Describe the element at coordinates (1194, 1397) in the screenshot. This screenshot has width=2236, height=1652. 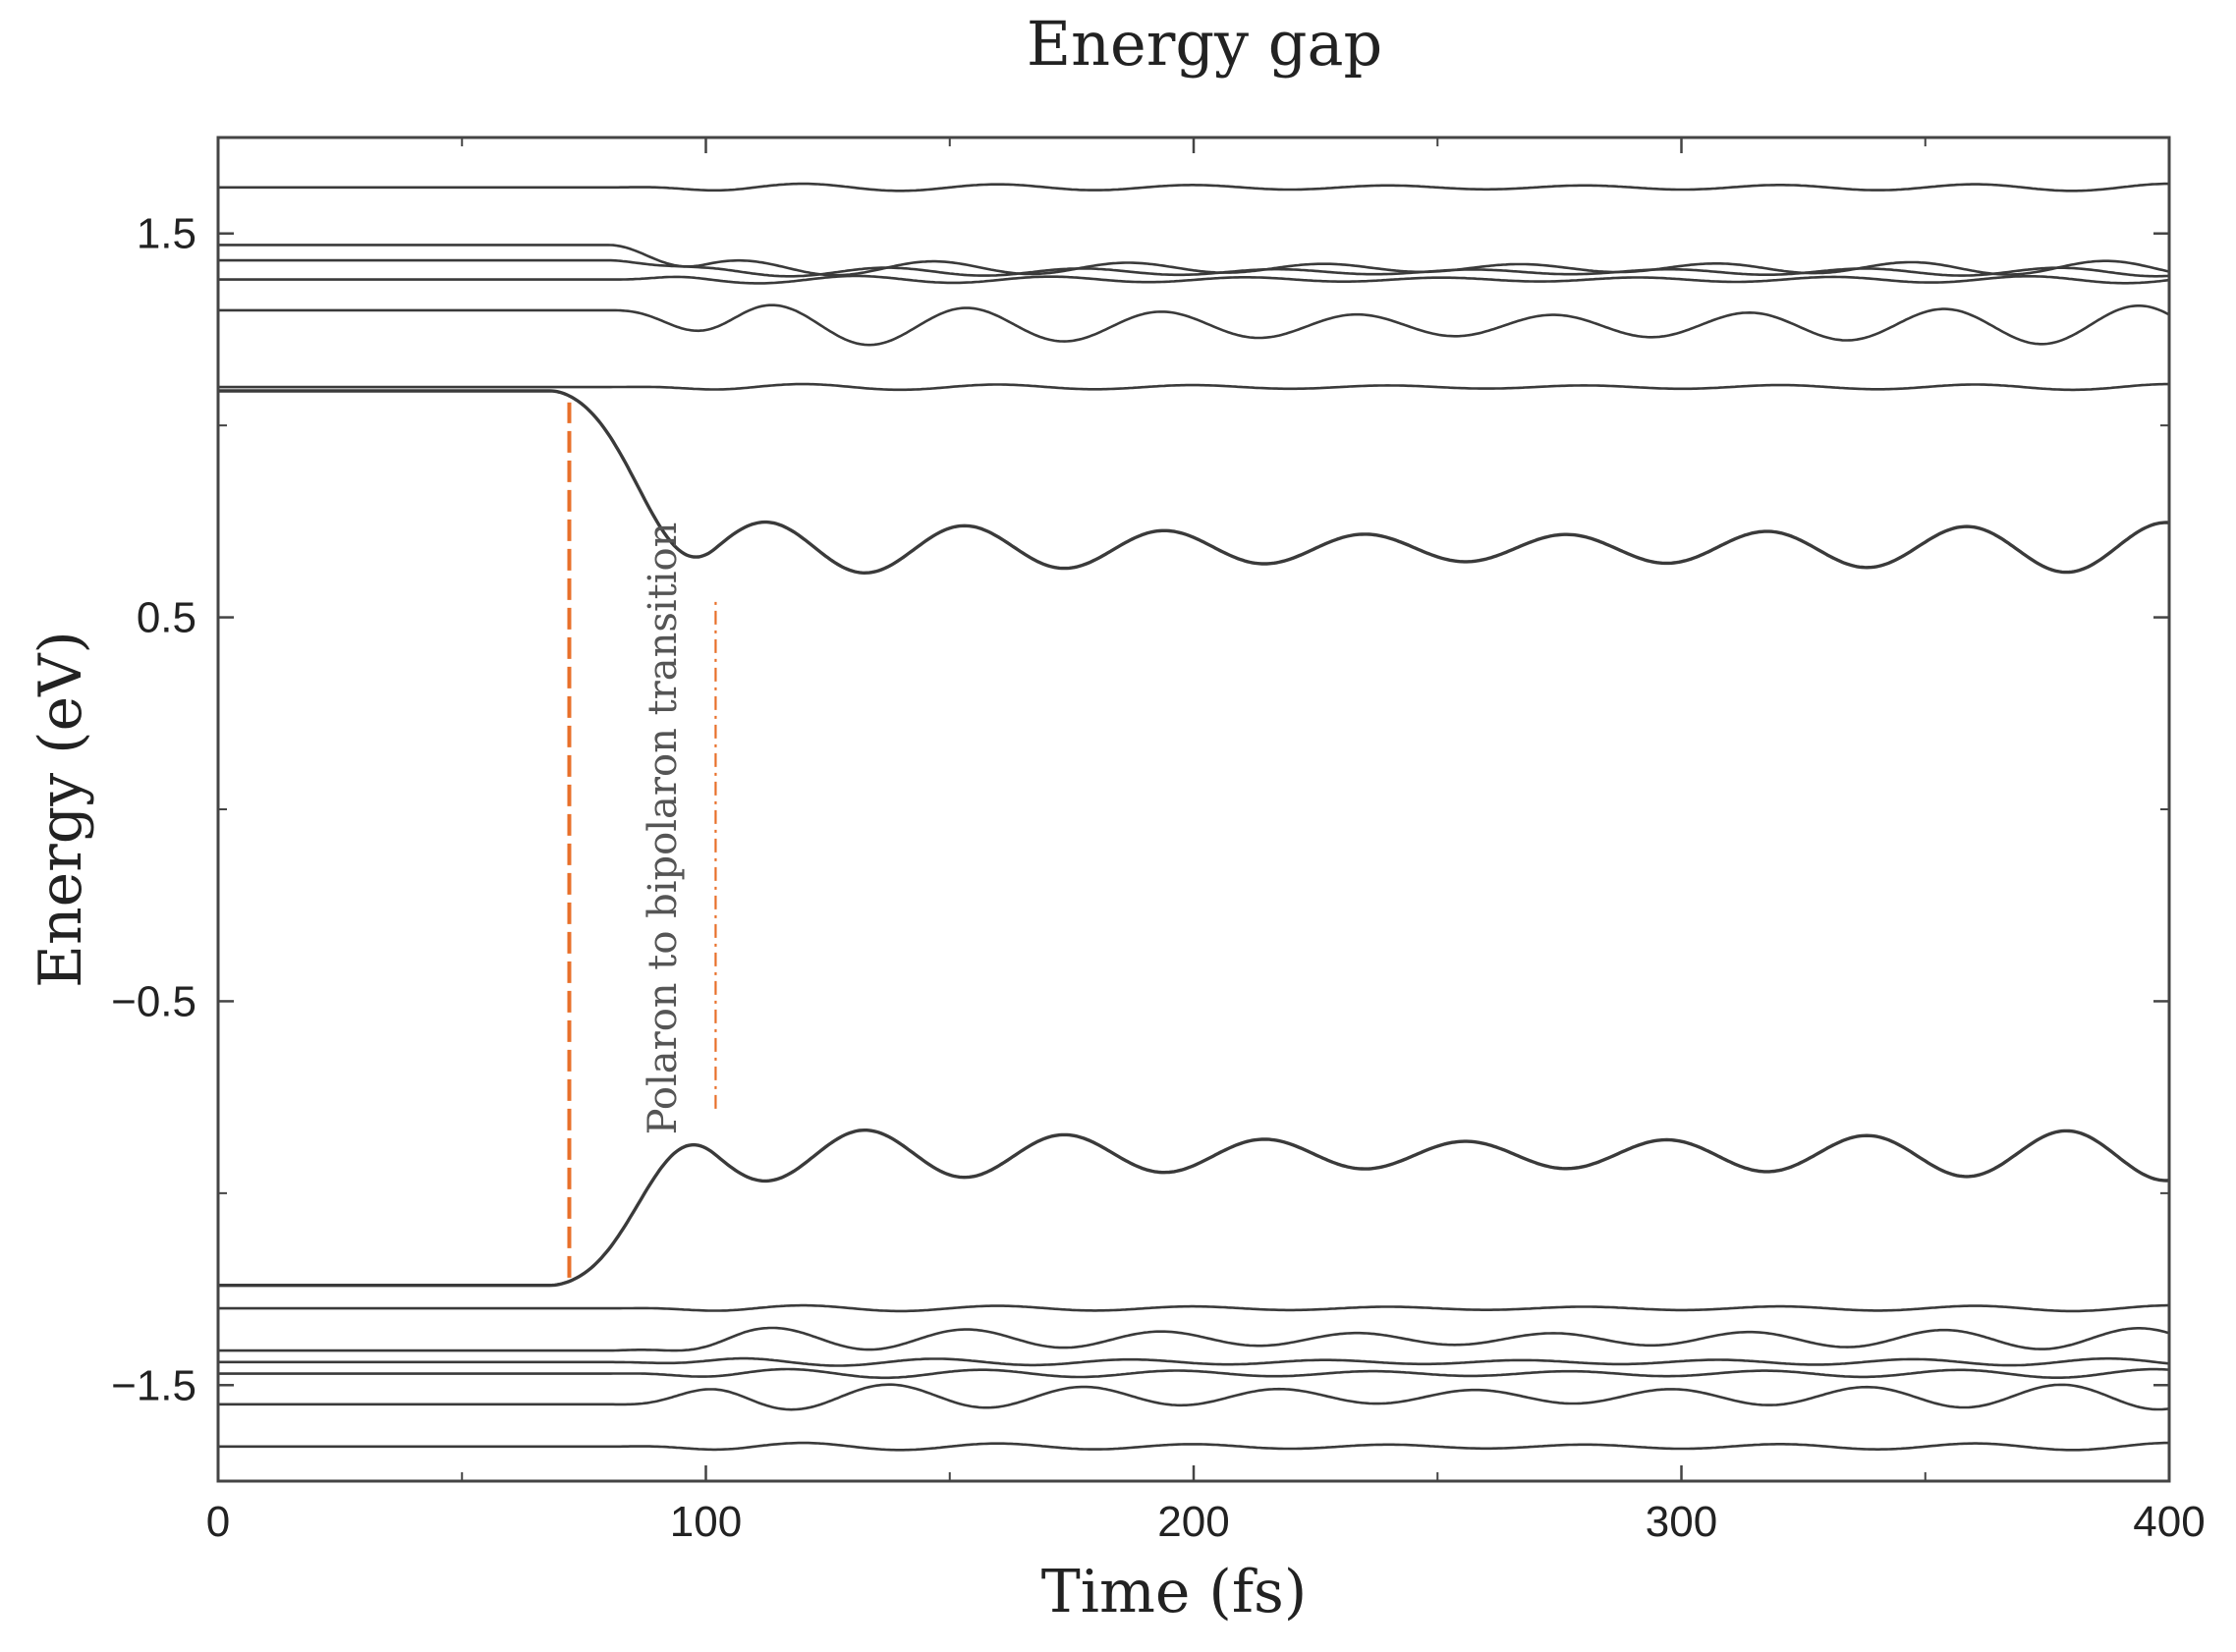
I see `series-level-l5` at that location.